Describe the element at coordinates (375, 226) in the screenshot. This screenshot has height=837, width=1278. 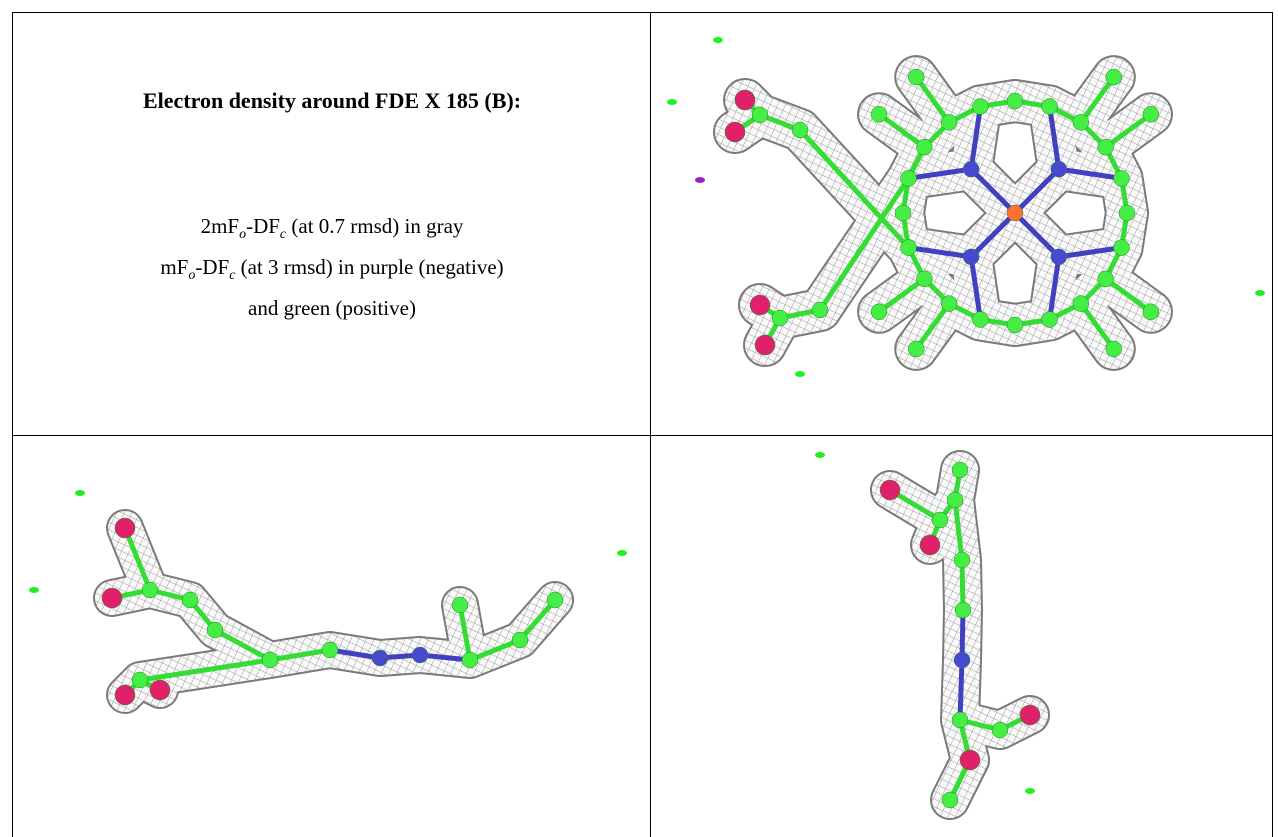
I see `legend-text: (at 0.7 rmsd) in gray` at that location.